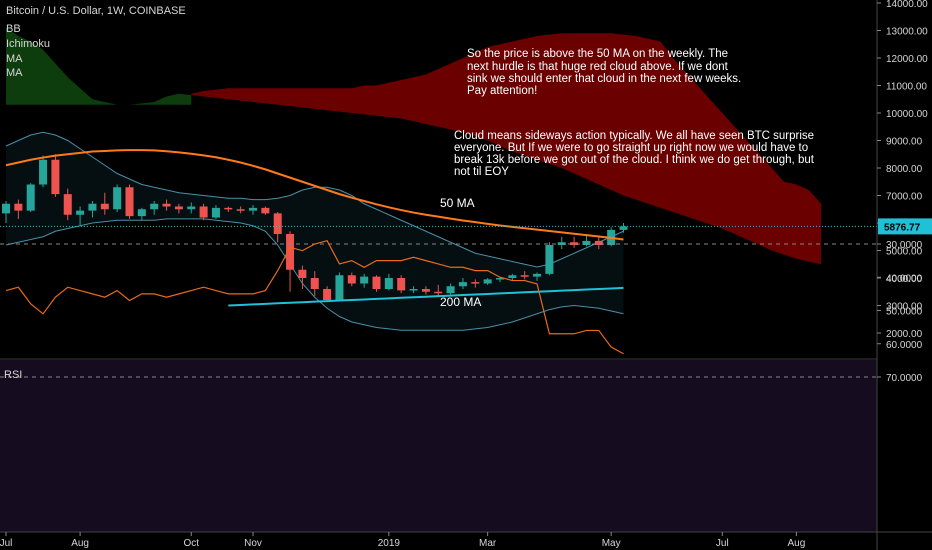 Image resolution: width=932 pixels, height=550 pixels. Describe the element at coordinates (13, 29) in the screenshot. I see `indicator-label-bb: BB` at that location.